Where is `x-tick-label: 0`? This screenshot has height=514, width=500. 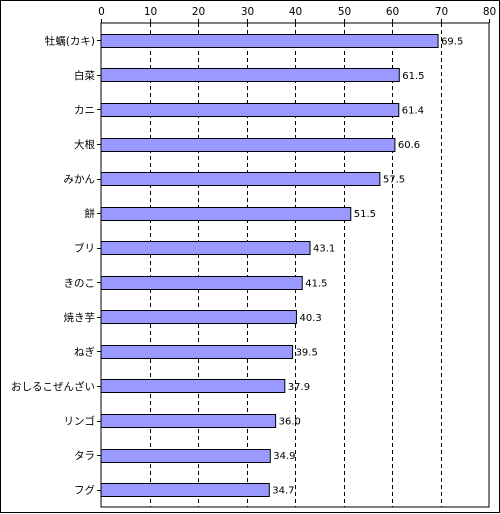
x-tick-label: 0 is located at coordinates (101, 12).